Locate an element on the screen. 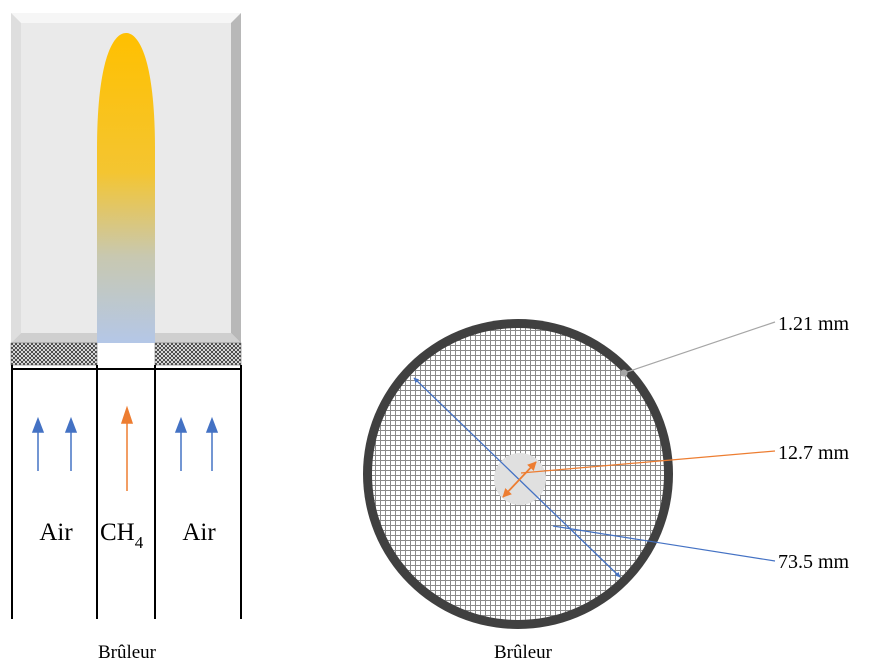  left-caption: Brûleur is located at coordinates (127, 652).